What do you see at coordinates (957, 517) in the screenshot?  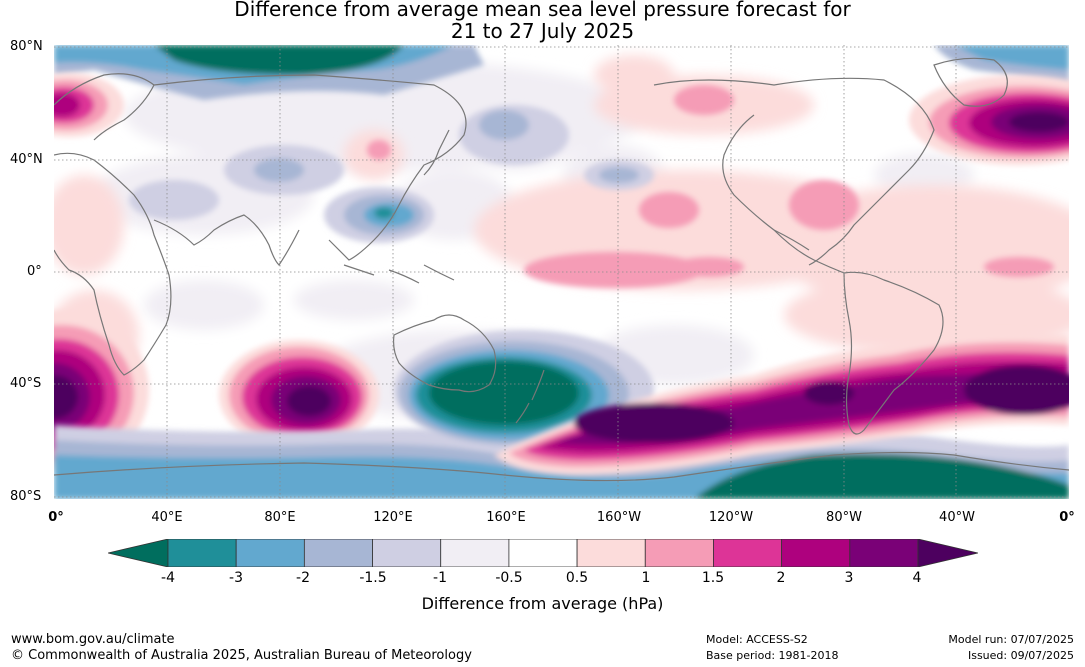 I see `lon-label-40w: 40°W` at bounding box center [957, 517].